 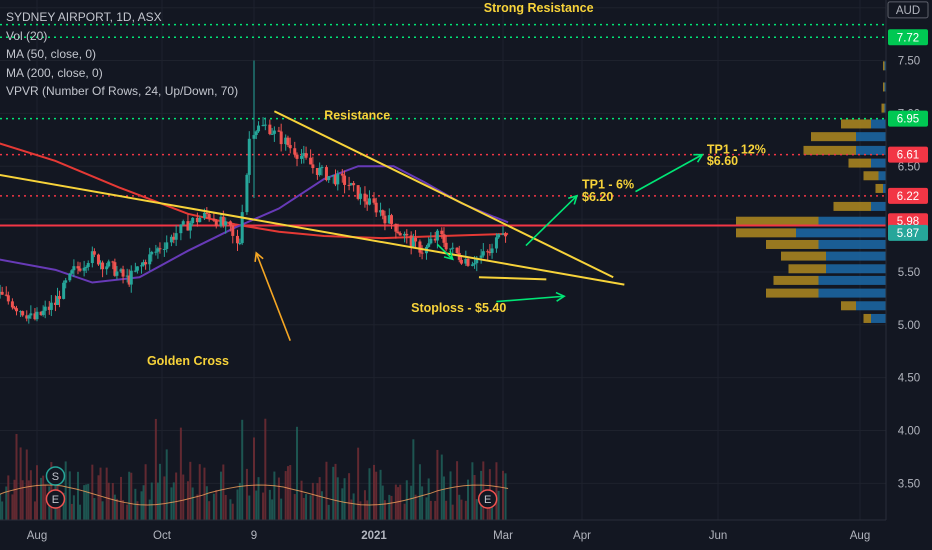 What do you see at coordinates (597, 197) in the screenshot?
I see `annotation-label: $6.20` at bounding box center [597, 197].